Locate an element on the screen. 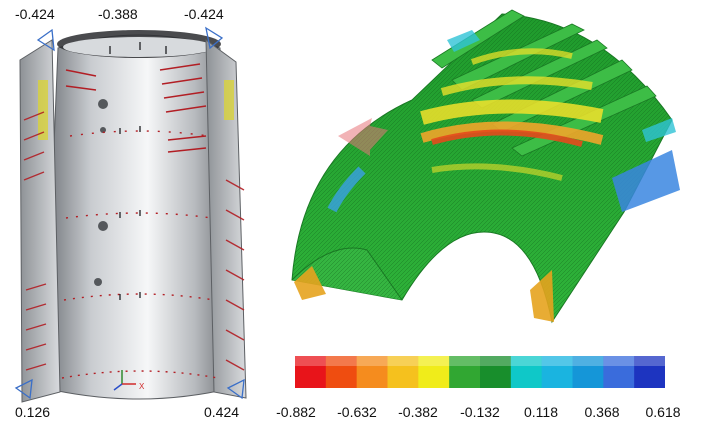 This screenshot has height=429, width=705. bottom-right-value: 0.424 is located at coordinates (222, 412).